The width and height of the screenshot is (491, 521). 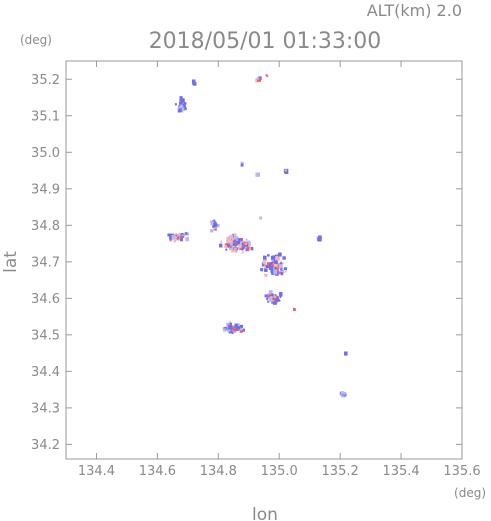 What do you see at coordinates (96, 471) in the screenshot?
I see `x-tick-label: 134.4` at bounding box center [96, 471].